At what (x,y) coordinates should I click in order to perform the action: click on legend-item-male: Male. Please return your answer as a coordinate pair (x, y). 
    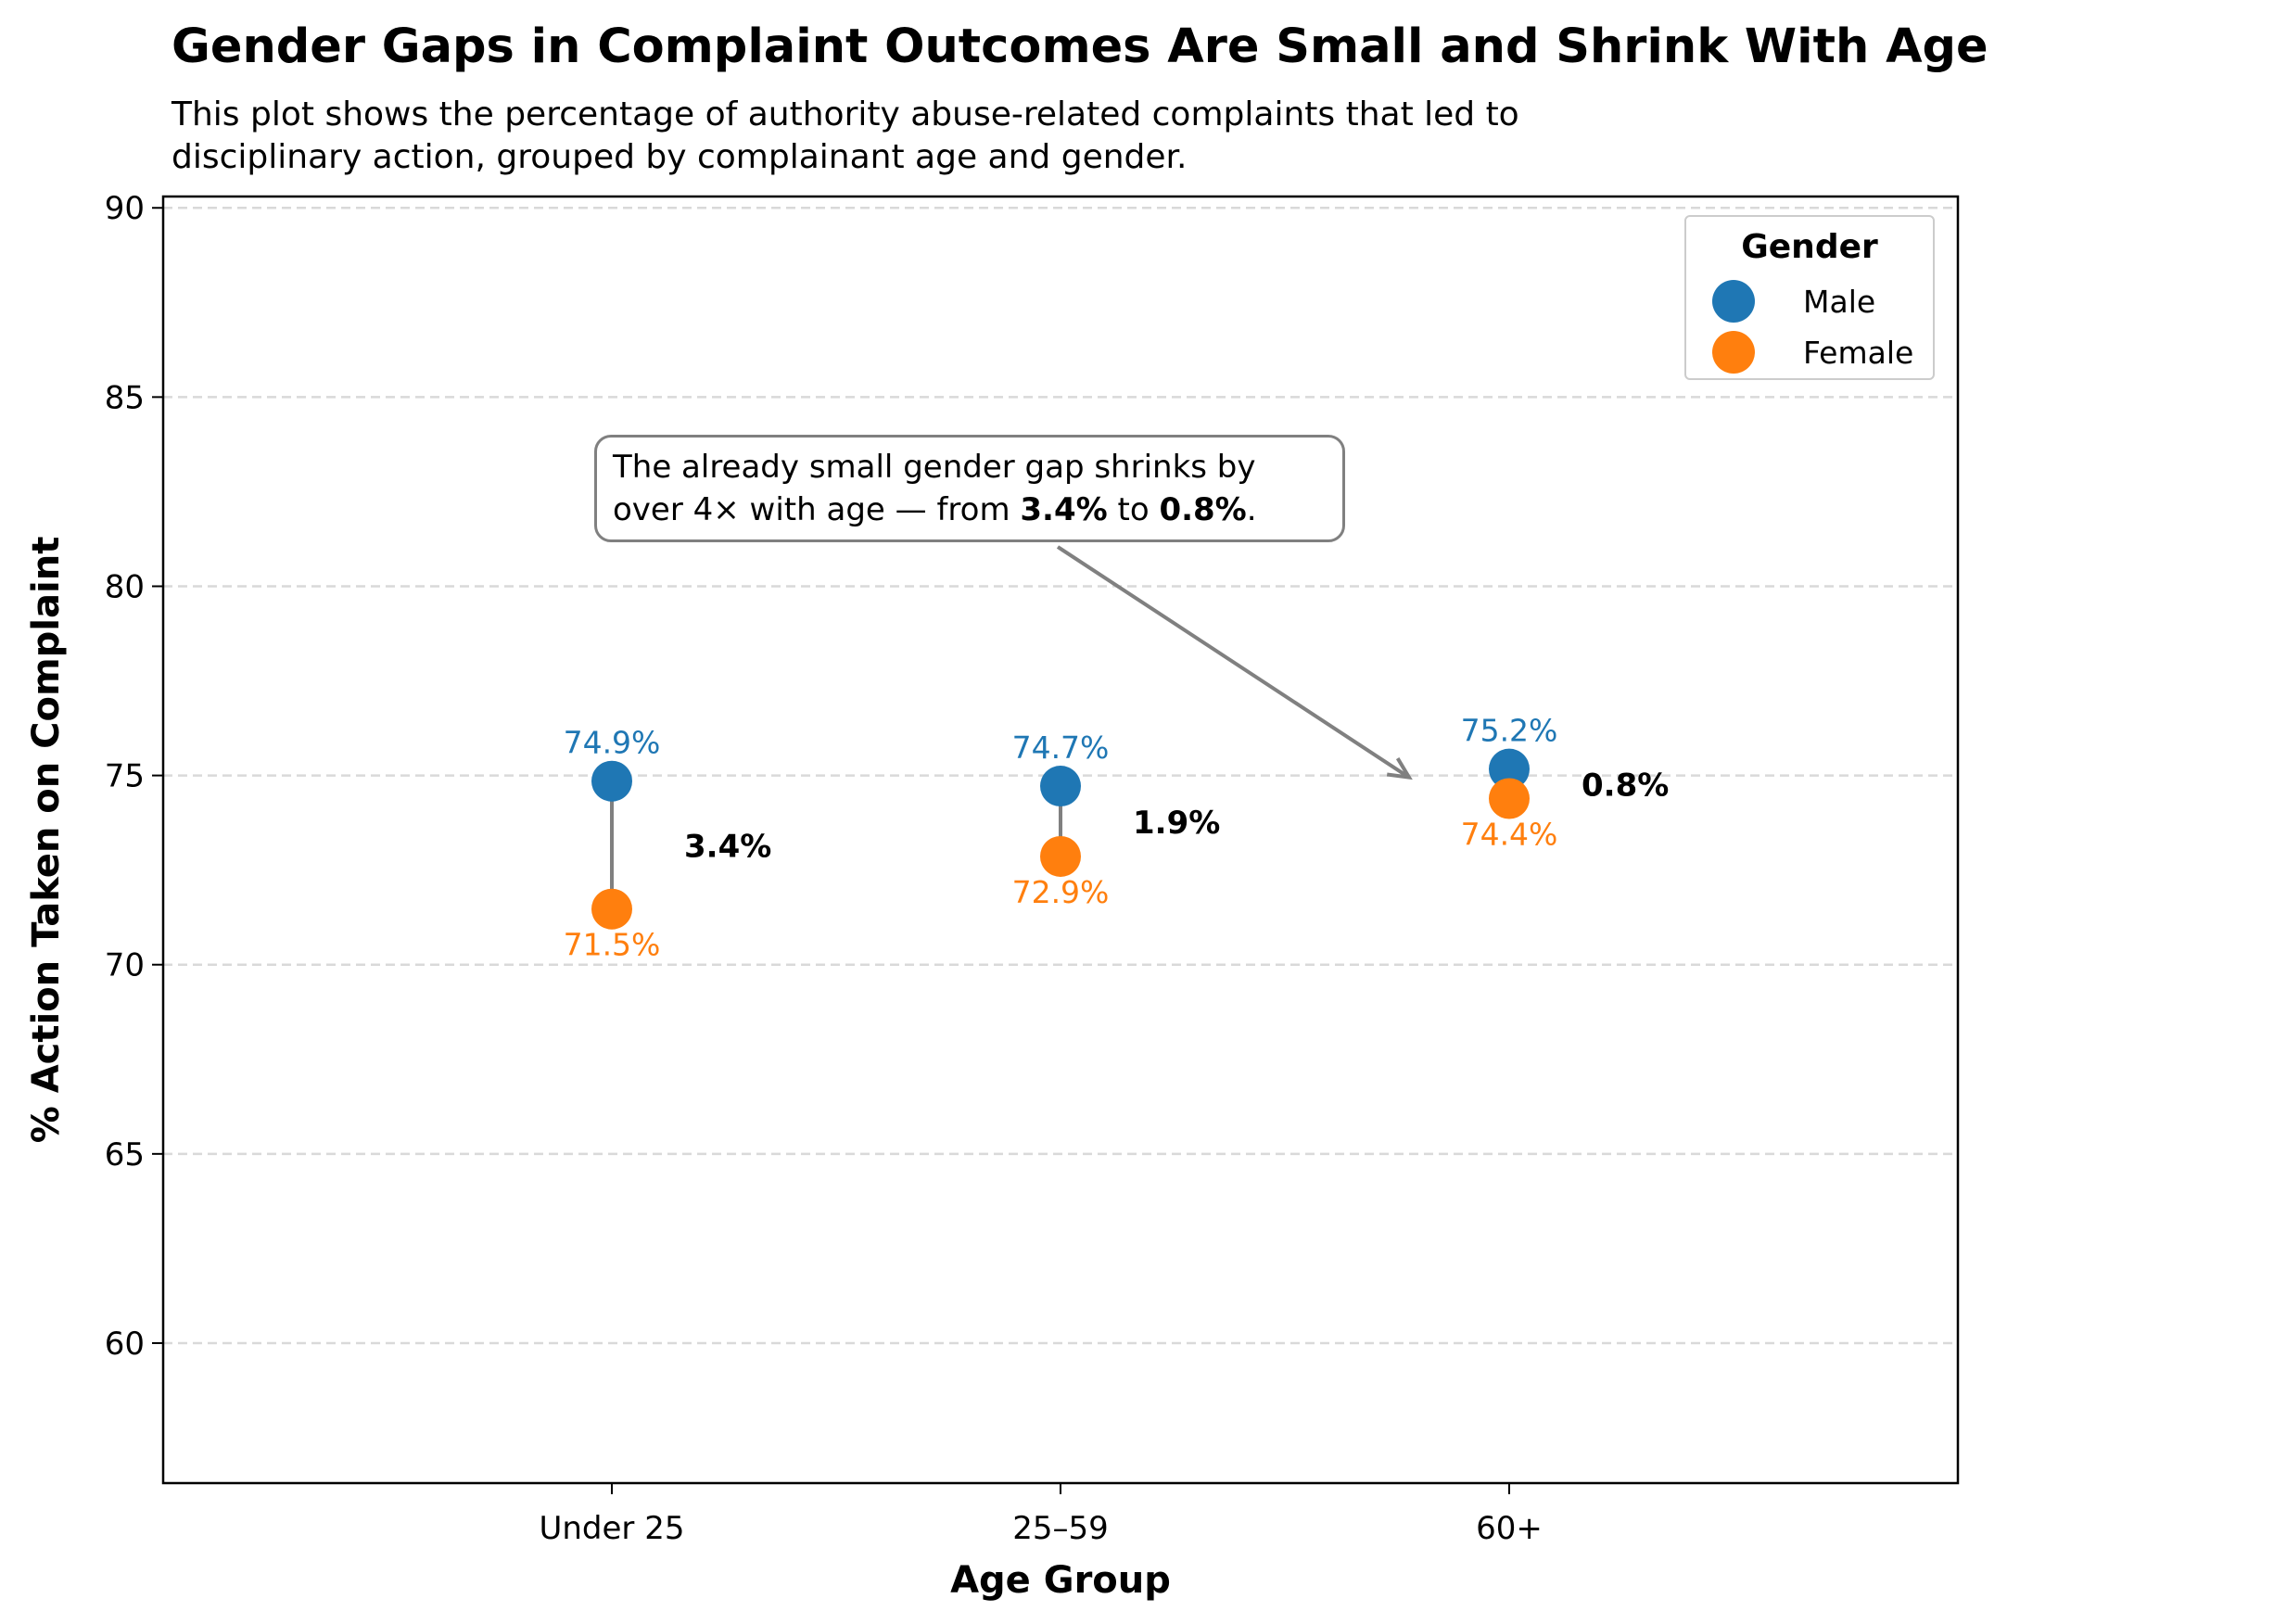
    Looking at the image, I should click on (1793, 301).